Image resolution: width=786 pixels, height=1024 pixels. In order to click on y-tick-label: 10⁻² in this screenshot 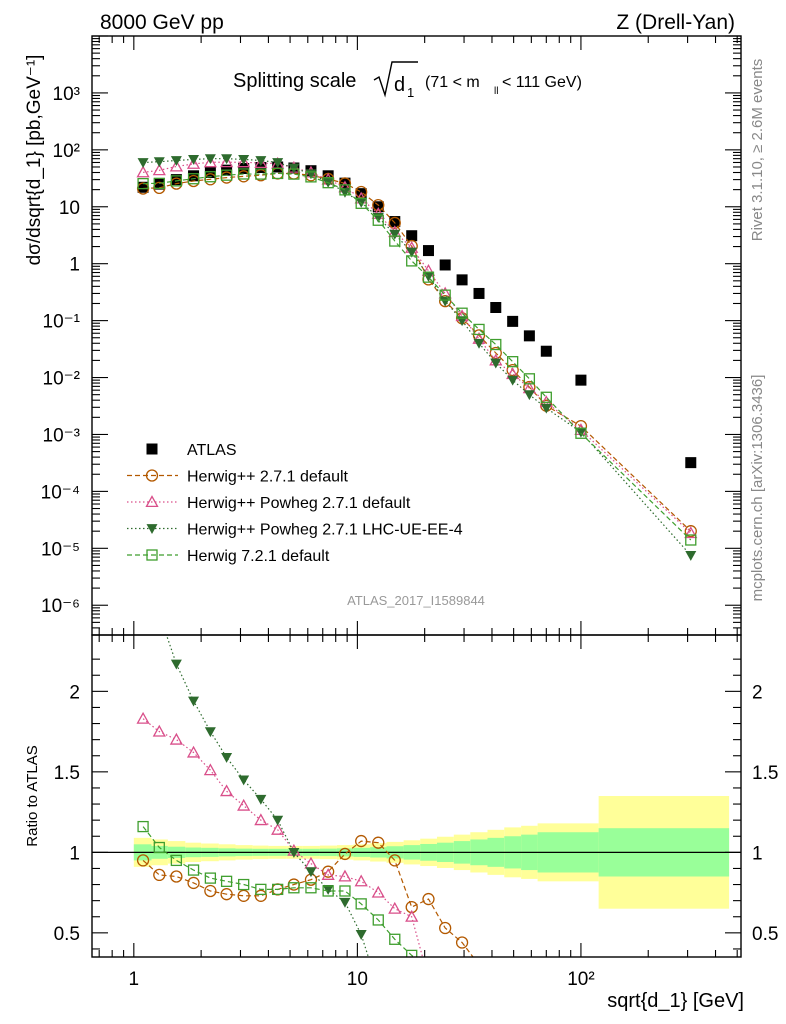, I will do `click(62, 379)`.